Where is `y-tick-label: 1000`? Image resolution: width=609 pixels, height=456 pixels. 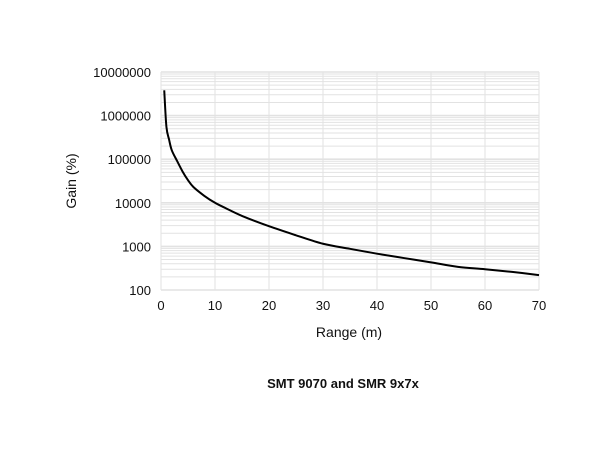 y-tick-label: 1000 is located at coordinates (136, 246).